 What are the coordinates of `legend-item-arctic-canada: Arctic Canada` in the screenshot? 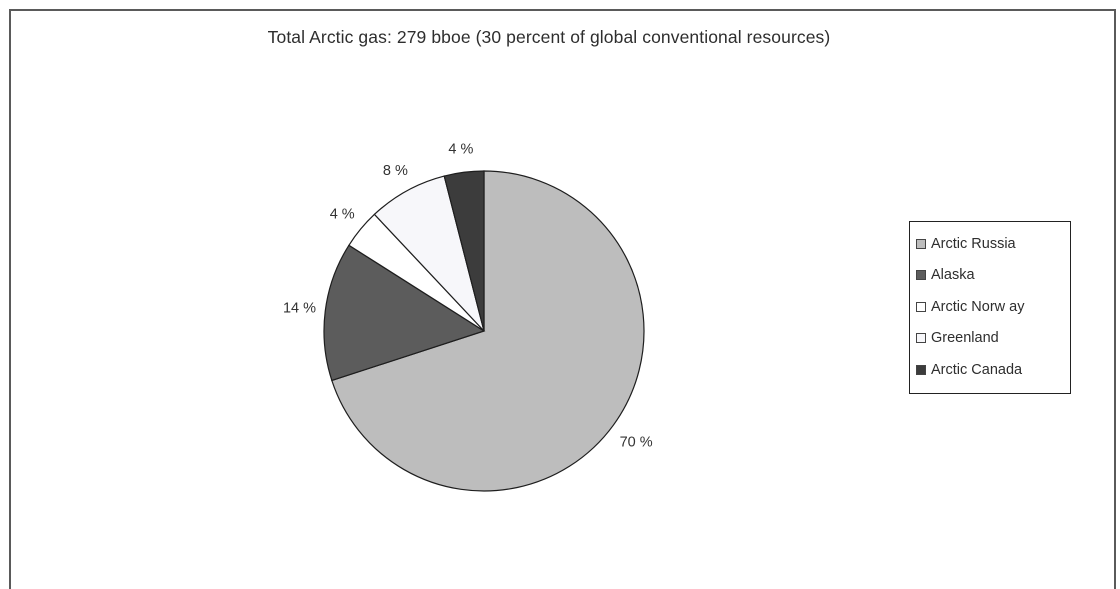 It's located at (990, 370).